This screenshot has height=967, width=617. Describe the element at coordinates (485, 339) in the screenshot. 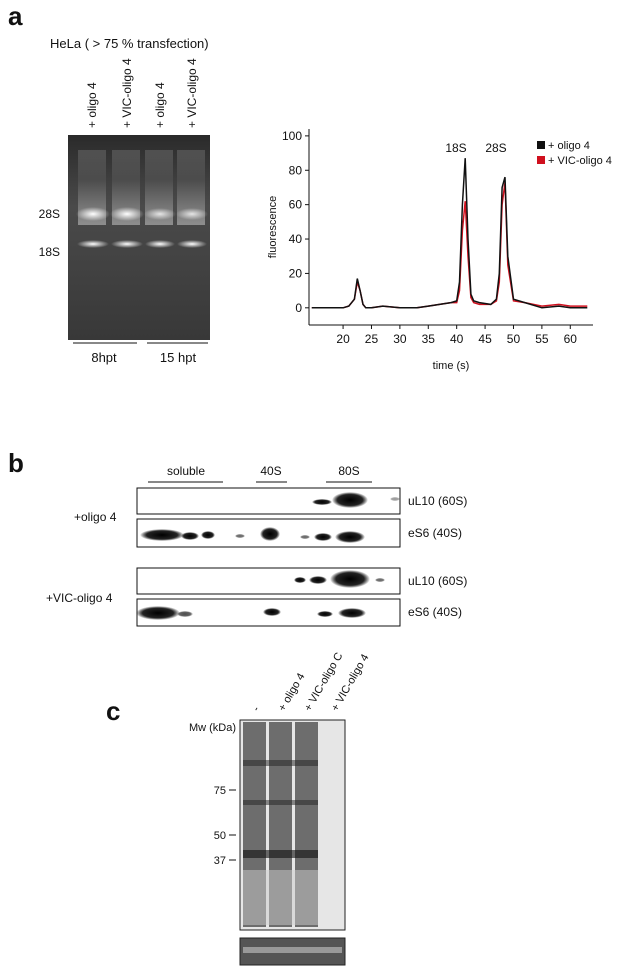

I see `x-tick-label: 45` at that location.